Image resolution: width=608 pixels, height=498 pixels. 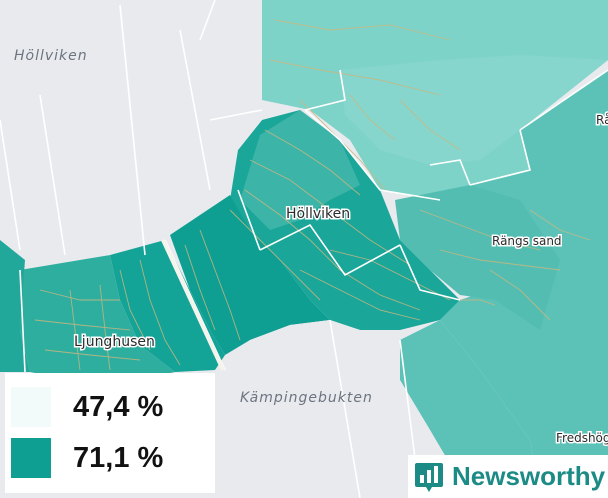 What do you see at coordinates (300, 170) in the screenshot?
I see `area-hollviken-north` at bounding box center [300, 170].